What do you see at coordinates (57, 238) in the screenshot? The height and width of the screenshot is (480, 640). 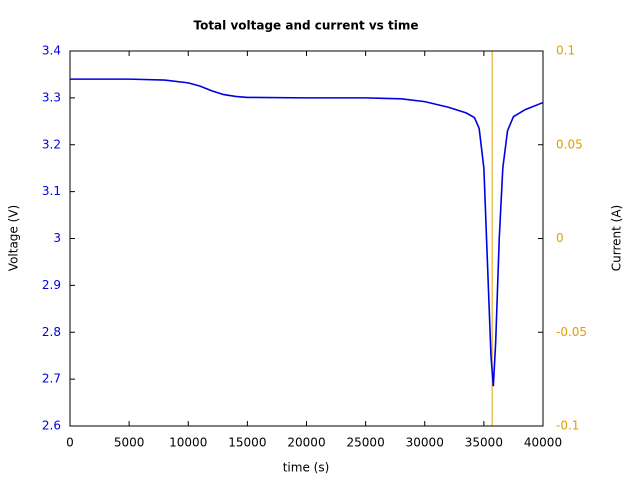 I see `y-tick-label: 3` at bounding box center [57, 238].